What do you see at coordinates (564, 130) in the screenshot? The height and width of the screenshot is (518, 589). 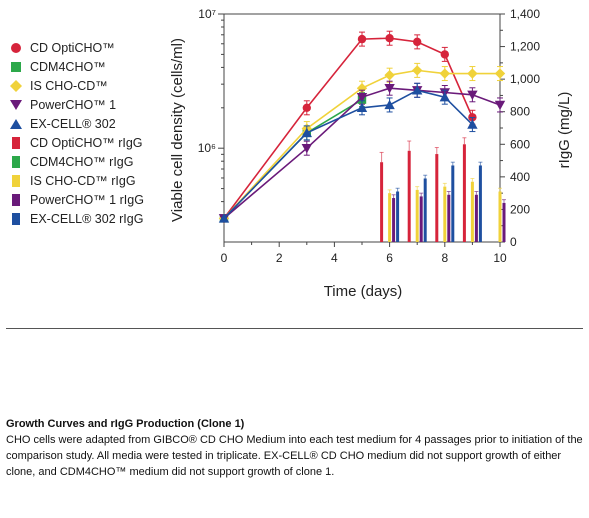 I see `y-right-axis-label: rIgG (mg/L)` at bounding box center [564, 130].